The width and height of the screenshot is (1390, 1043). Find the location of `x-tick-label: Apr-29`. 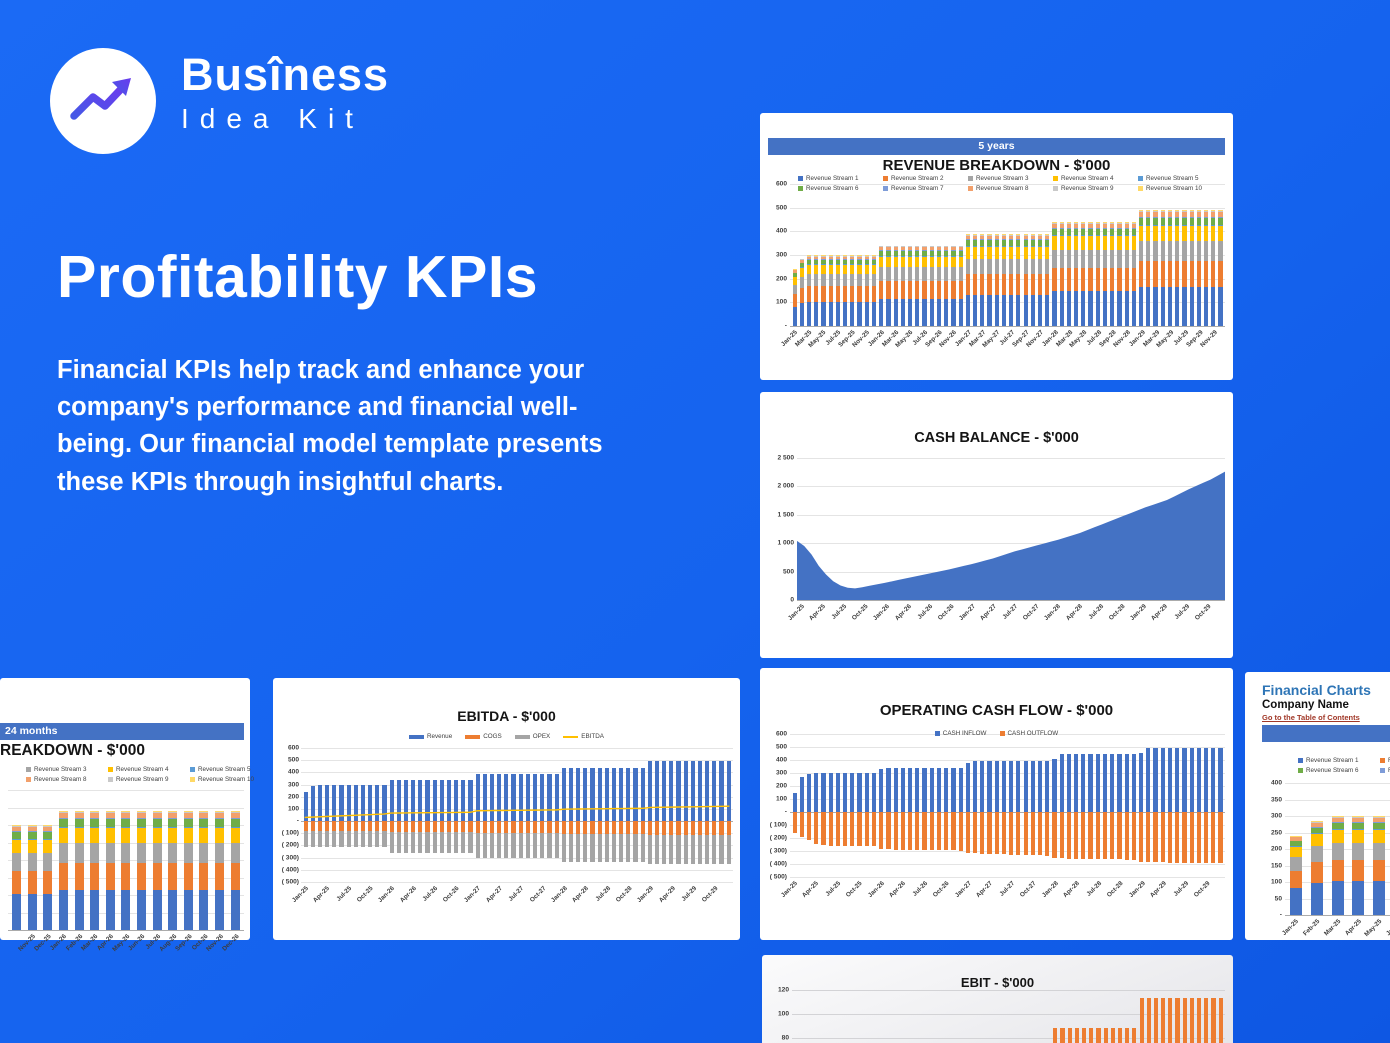

x-tick-label: Apr-29 is located at coordinates (1160, 613).